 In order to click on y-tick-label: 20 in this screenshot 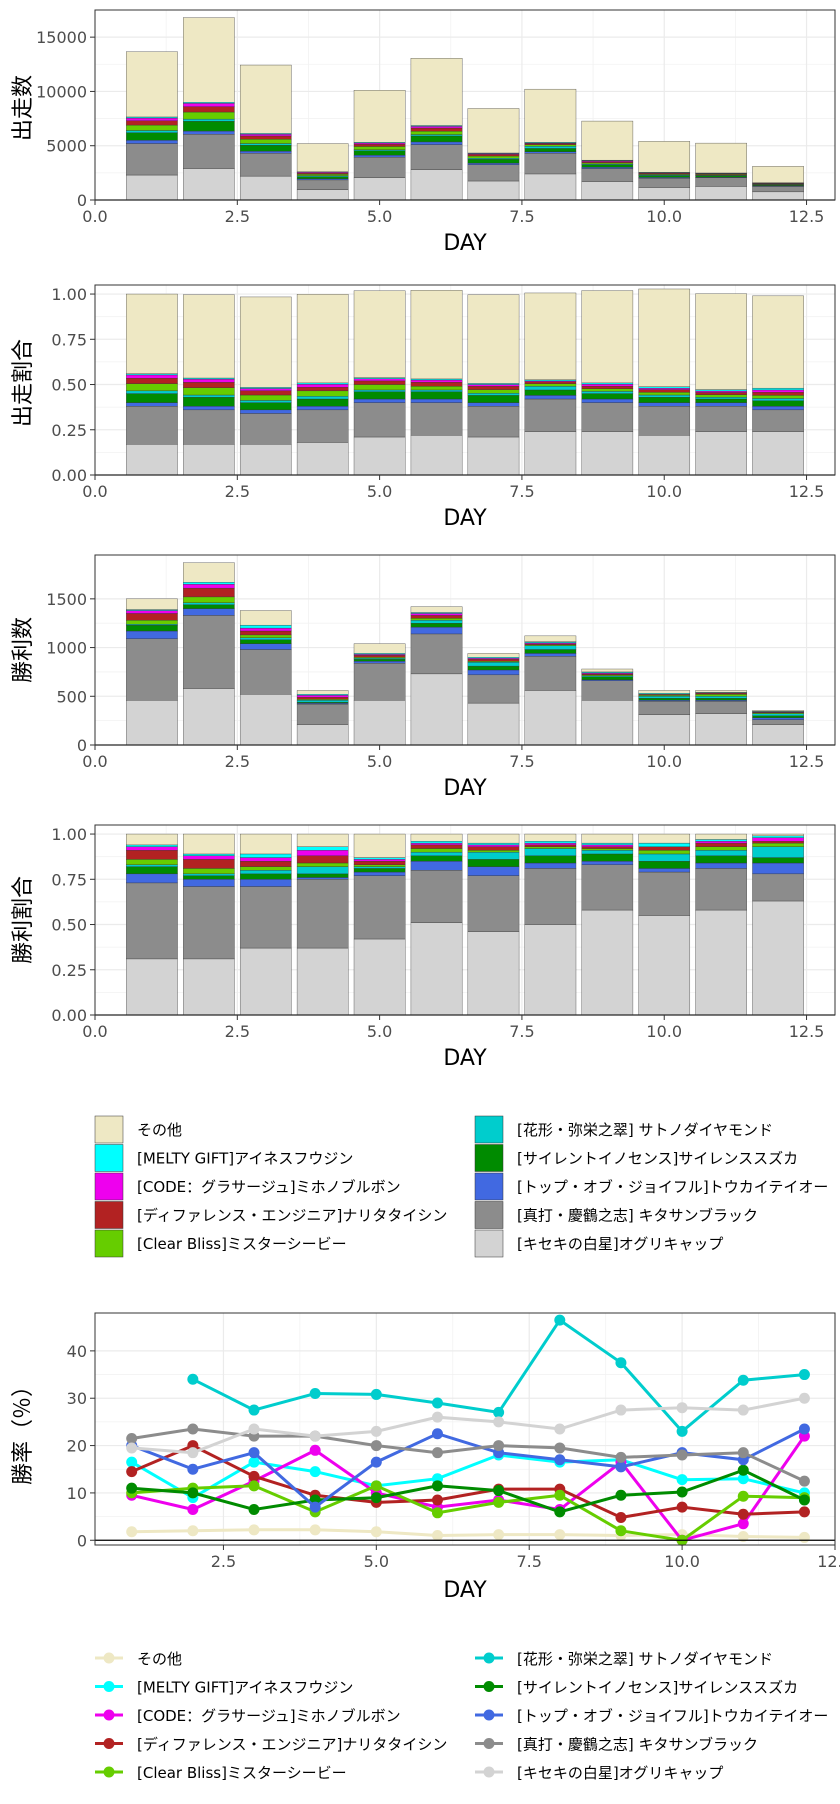, I will do `click(77, 1446)`.